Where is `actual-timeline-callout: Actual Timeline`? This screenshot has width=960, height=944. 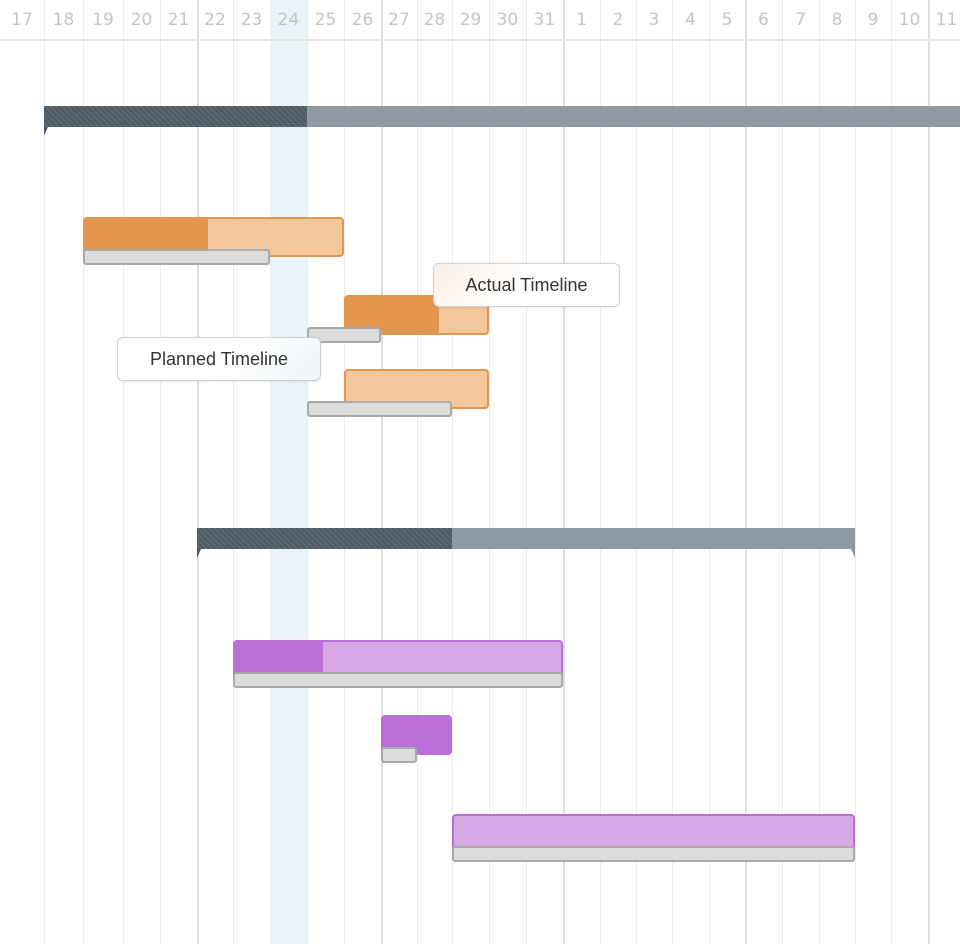
actual-timeline-callout: Actual Timeline is located at coordinates (526, 285).